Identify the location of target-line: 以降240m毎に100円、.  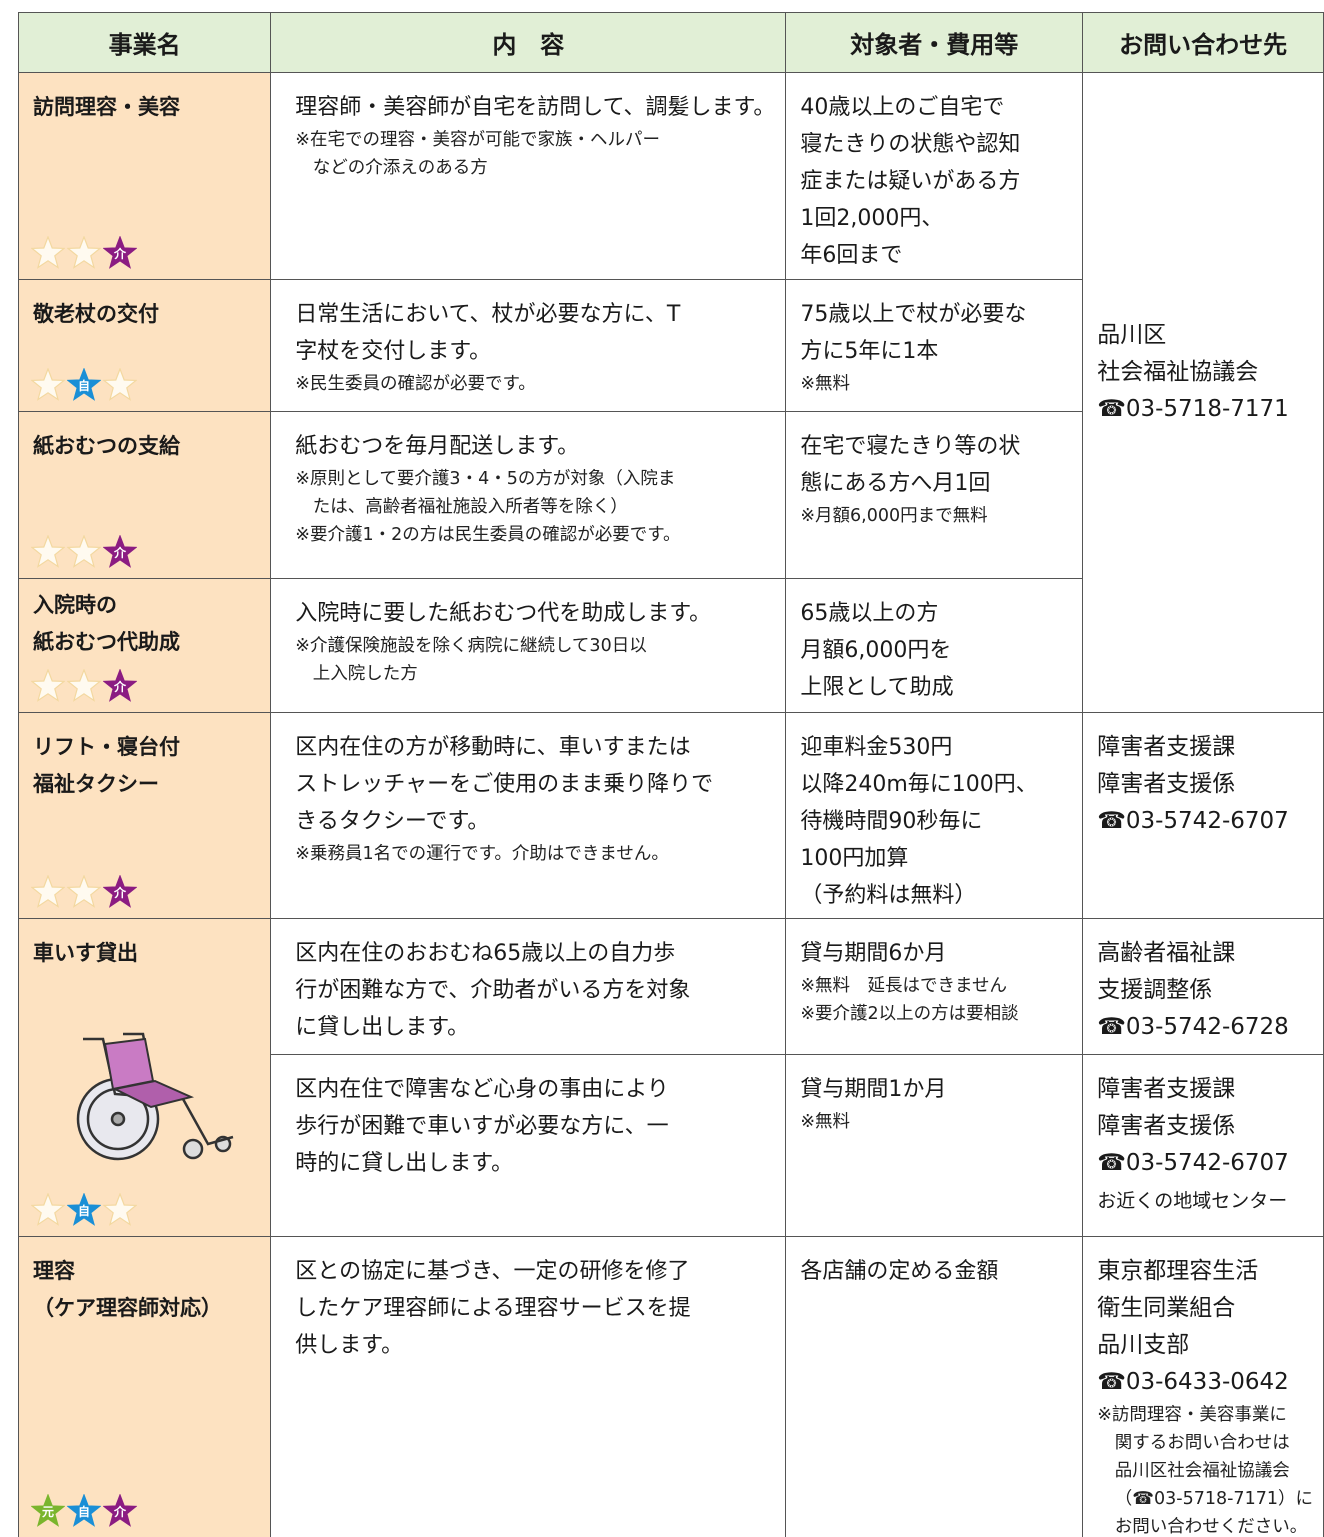
(919, 784).